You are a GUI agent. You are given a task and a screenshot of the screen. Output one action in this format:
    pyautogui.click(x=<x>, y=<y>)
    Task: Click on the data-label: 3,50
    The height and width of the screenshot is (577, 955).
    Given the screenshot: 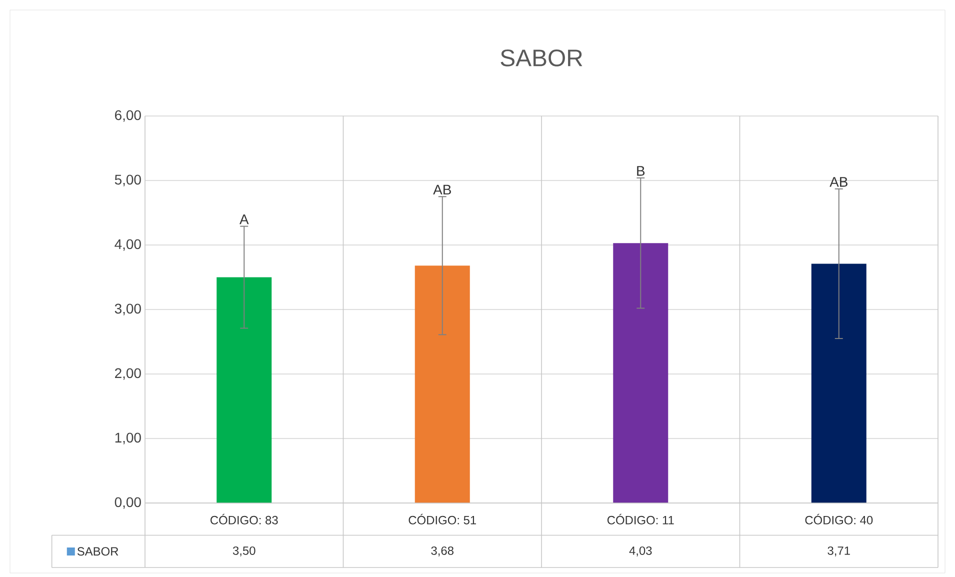 What is the action you would take?
    pyautogui.click(x=244, y=551)
    